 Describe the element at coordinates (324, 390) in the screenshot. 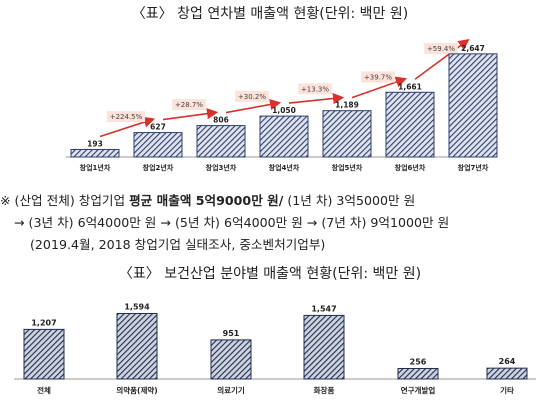

I see `c2-category-label: 화장품` at that location.